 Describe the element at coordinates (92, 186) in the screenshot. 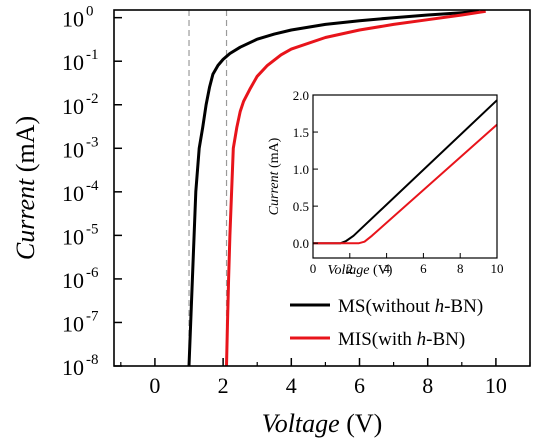

I see `y-tick-exponent: -4` at that location.